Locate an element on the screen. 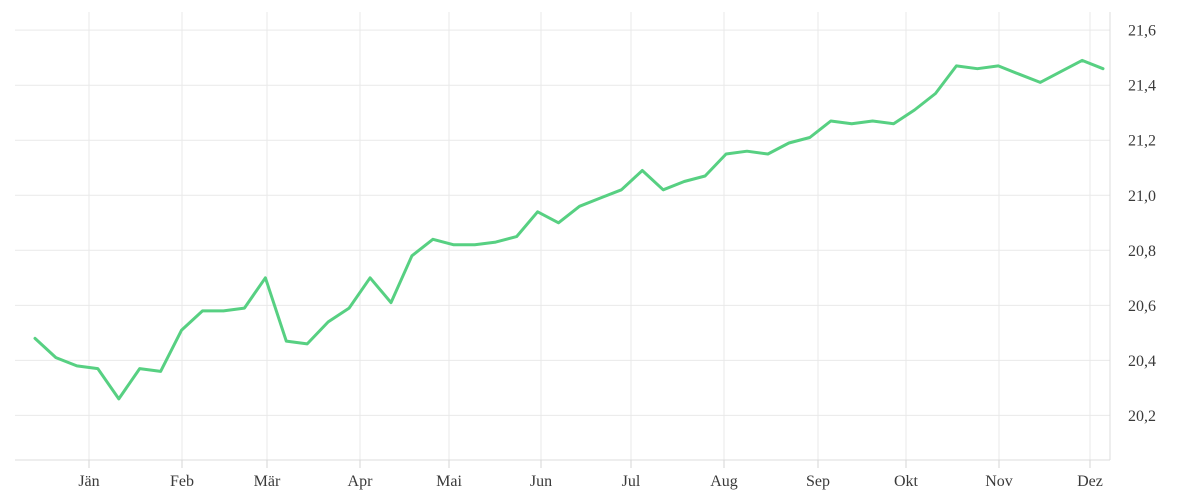 The height and width of the screenshot is (500, 1200). y-axis-label: 20,6 is located at coordinates (1142, 306).